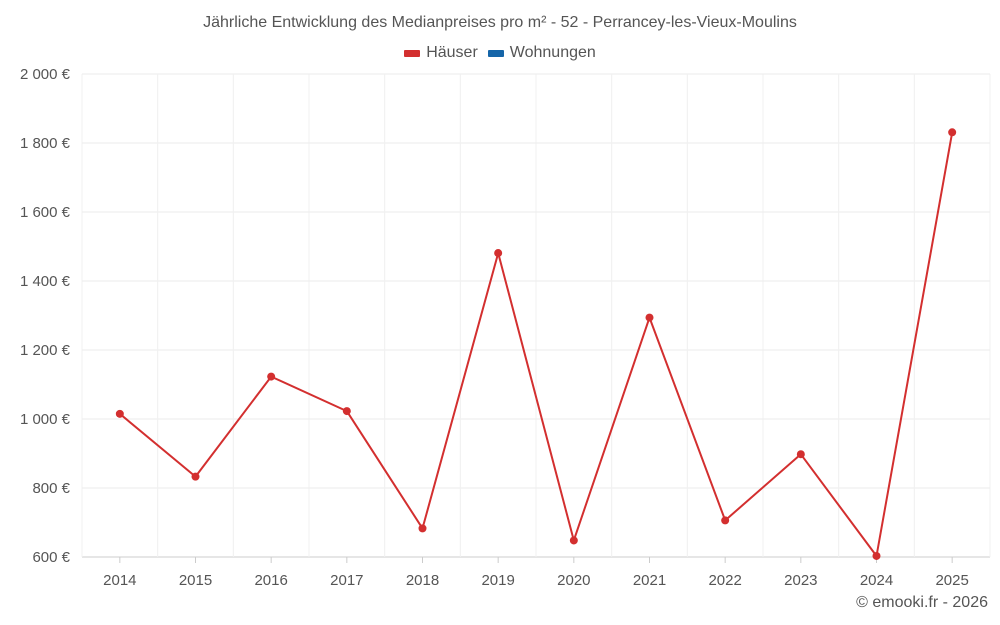 The height and width of the screenshot is (625, 1000). What do you see at coordinates (45, 281) in the screenshot?
I see `y-tick-label: 1 400 €` at bounding box center [45, 281].